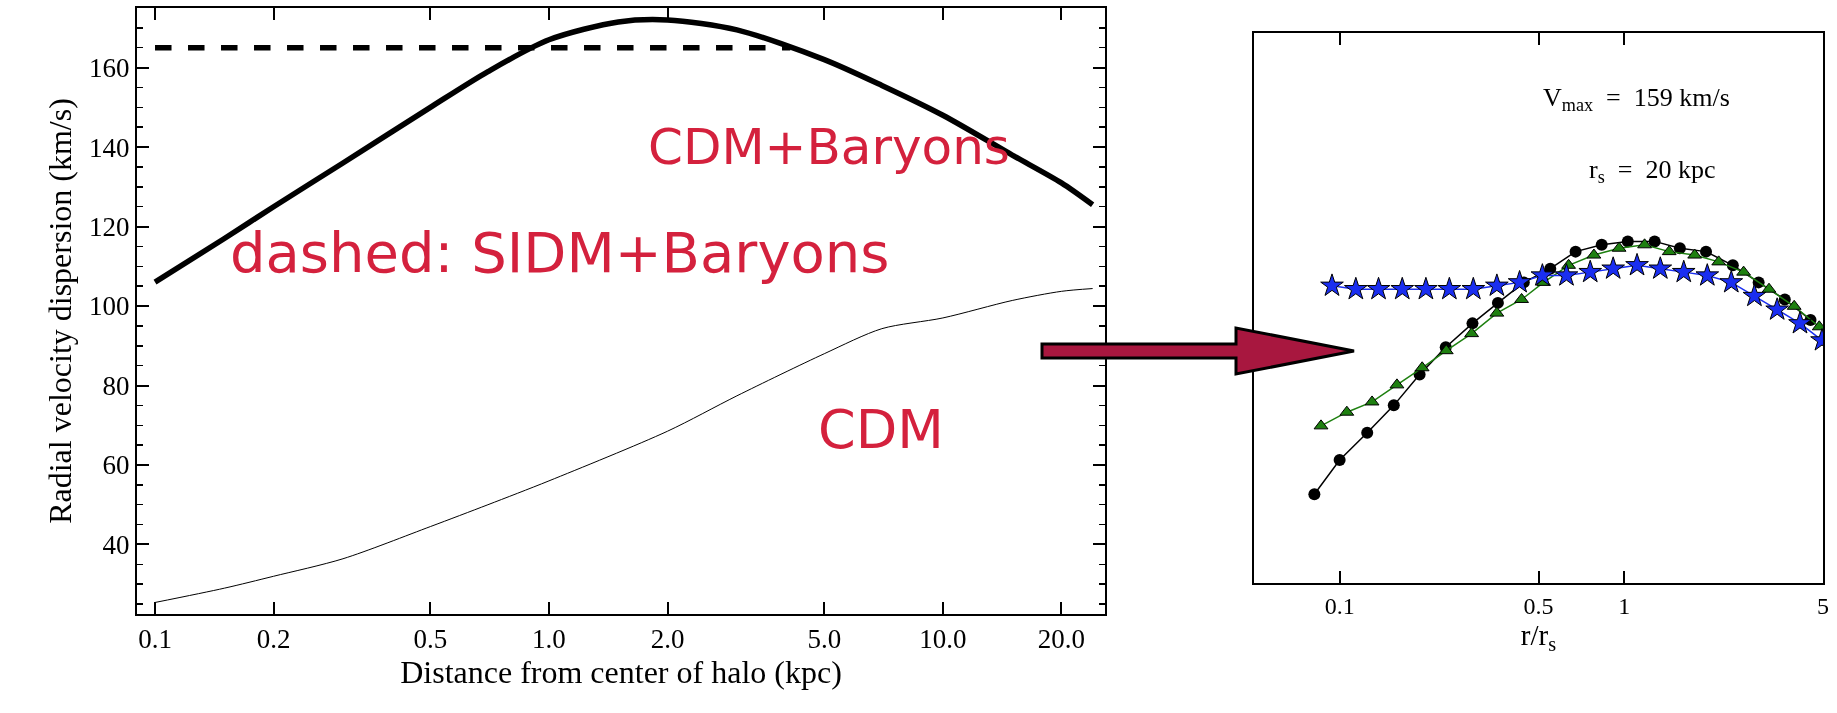 The height and width of the screenshot is (713, 1837). Describe the element at coordinates (1823, 605) in the screenshot. I see `x-tick-label: 5` at that location.